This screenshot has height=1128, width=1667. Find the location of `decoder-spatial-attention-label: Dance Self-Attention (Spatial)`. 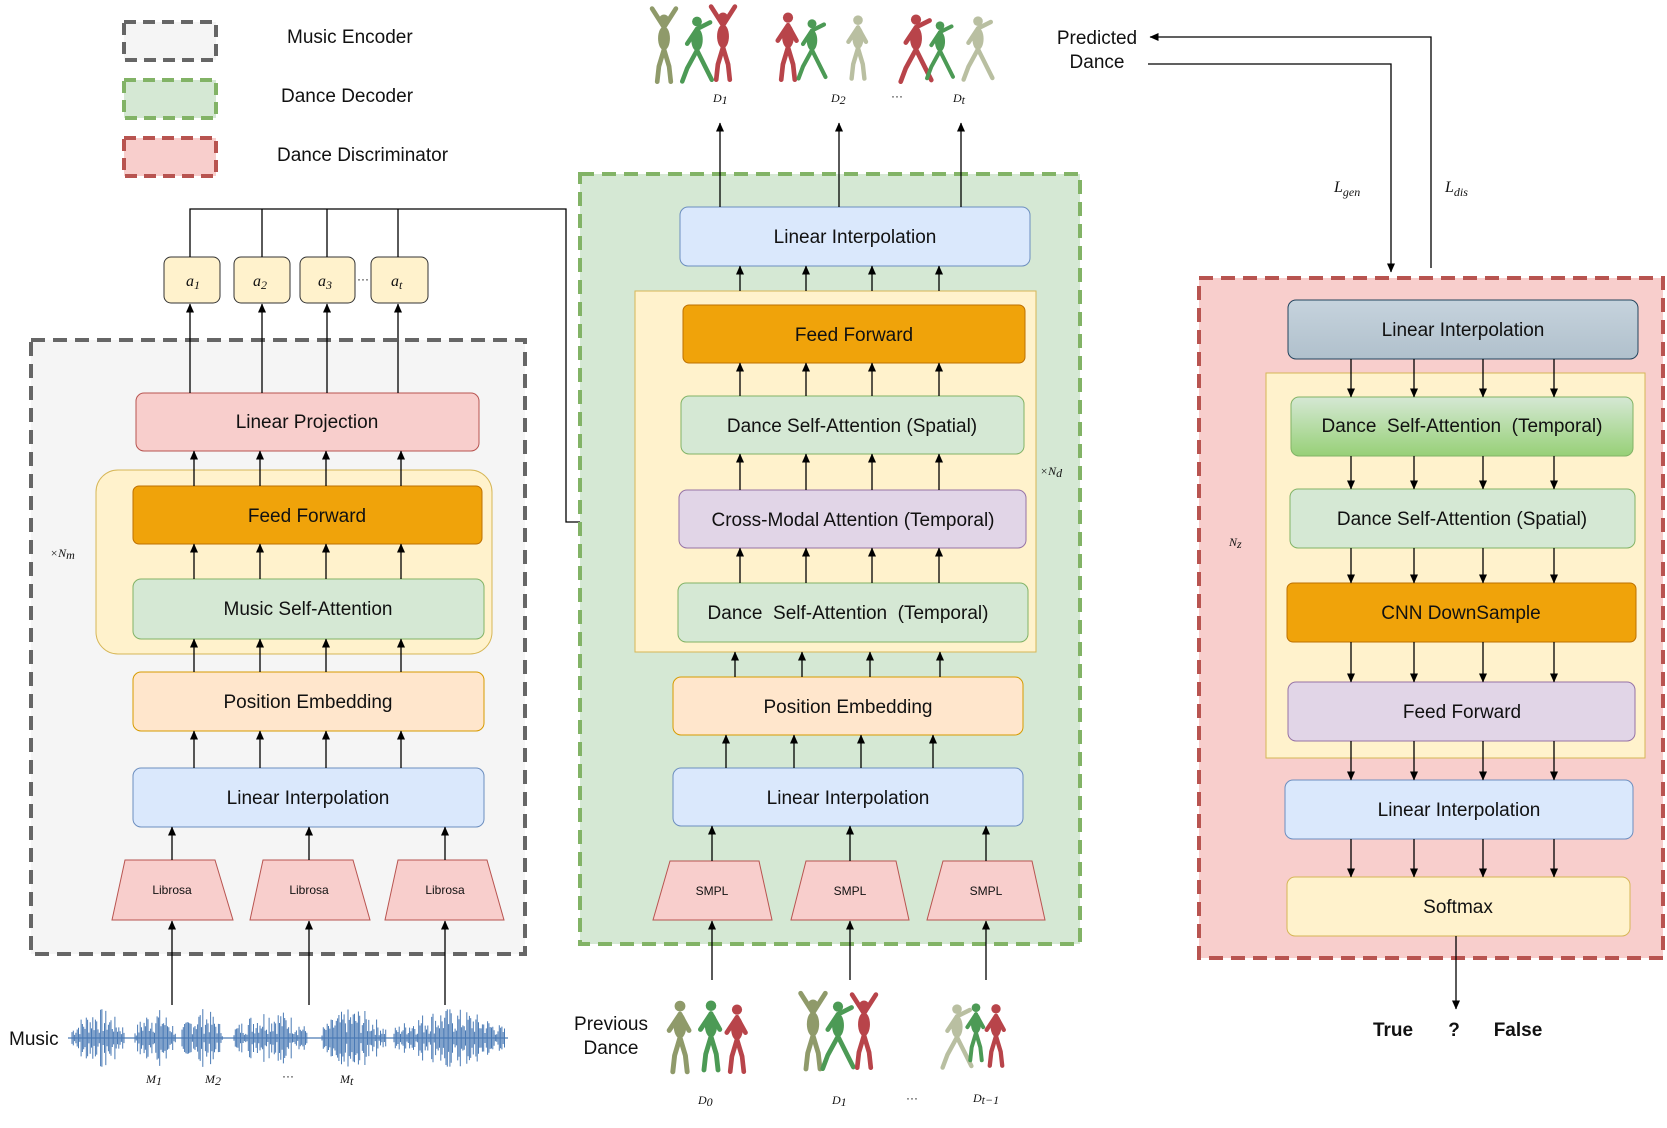

decoder-spatial-attention-label: Dance Self-Attention (Spatial) is located at coordinates (852, 426).